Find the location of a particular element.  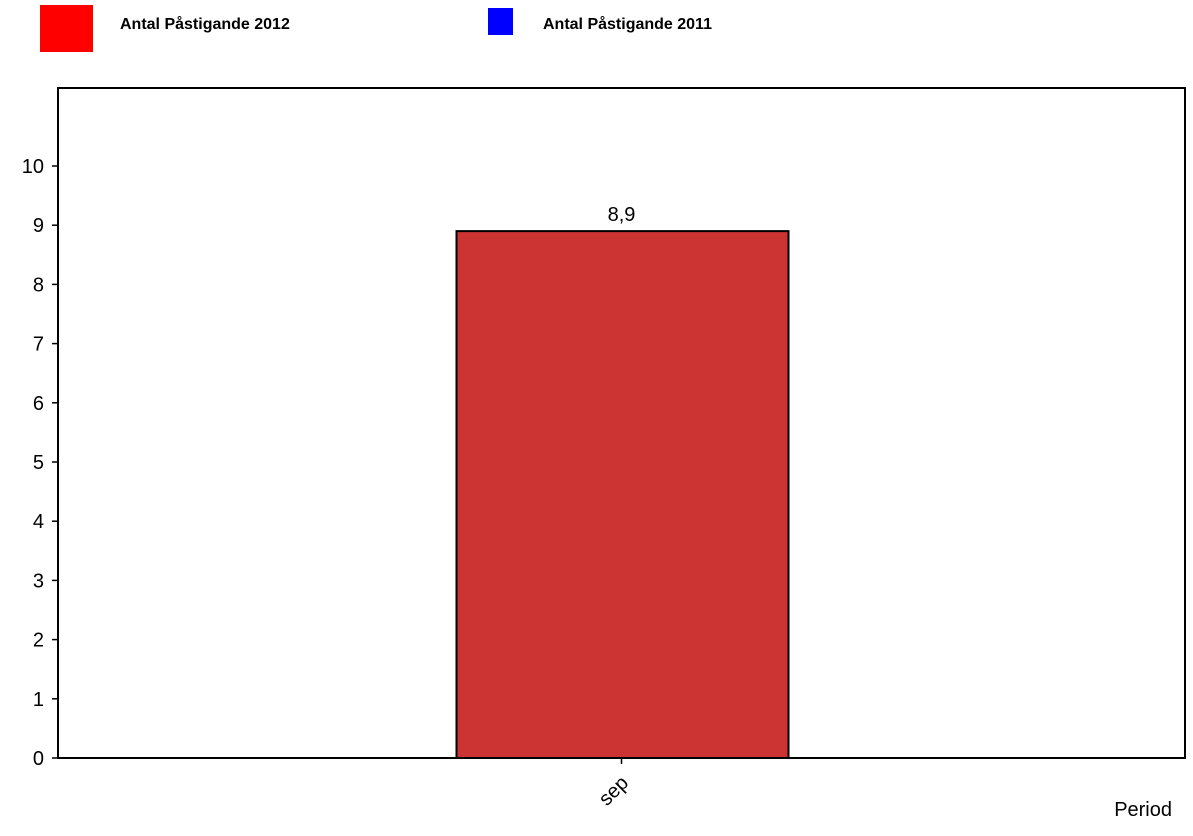

data-labels: 8,9 is located at coordinates (622, 215).